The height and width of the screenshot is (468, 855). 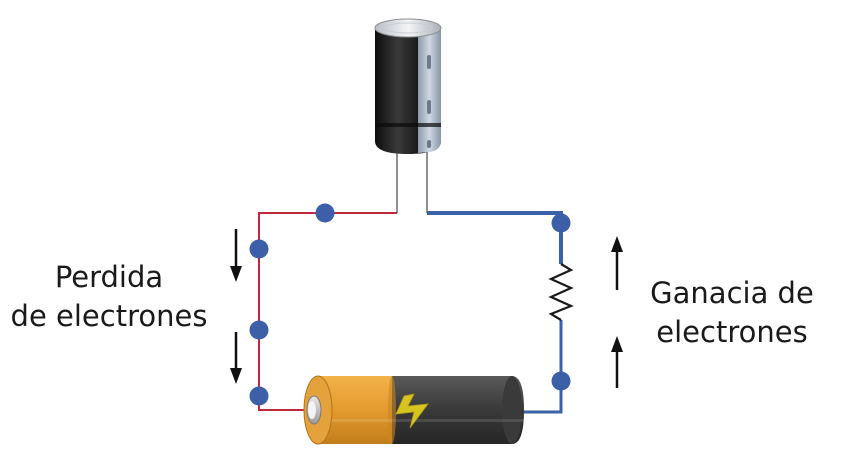 What do you see at coordinates (561, 274) in the screenshot?
I see `resistor-icon` at bounding box center [561, 274].